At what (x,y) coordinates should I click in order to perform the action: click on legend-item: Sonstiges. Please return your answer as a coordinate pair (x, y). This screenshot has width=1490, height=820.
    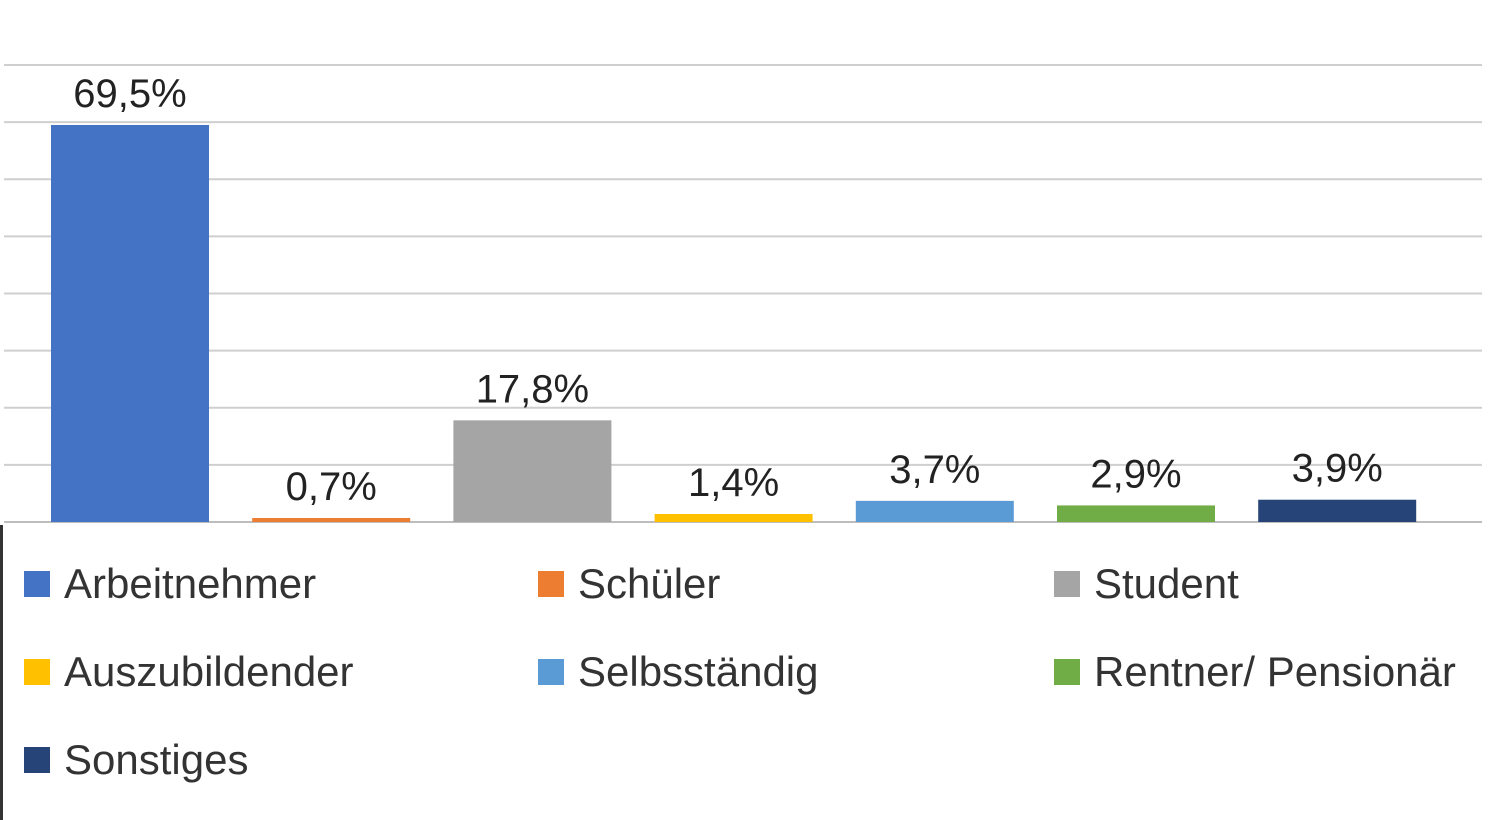
    Looking at the image, I should click on (136, 760).